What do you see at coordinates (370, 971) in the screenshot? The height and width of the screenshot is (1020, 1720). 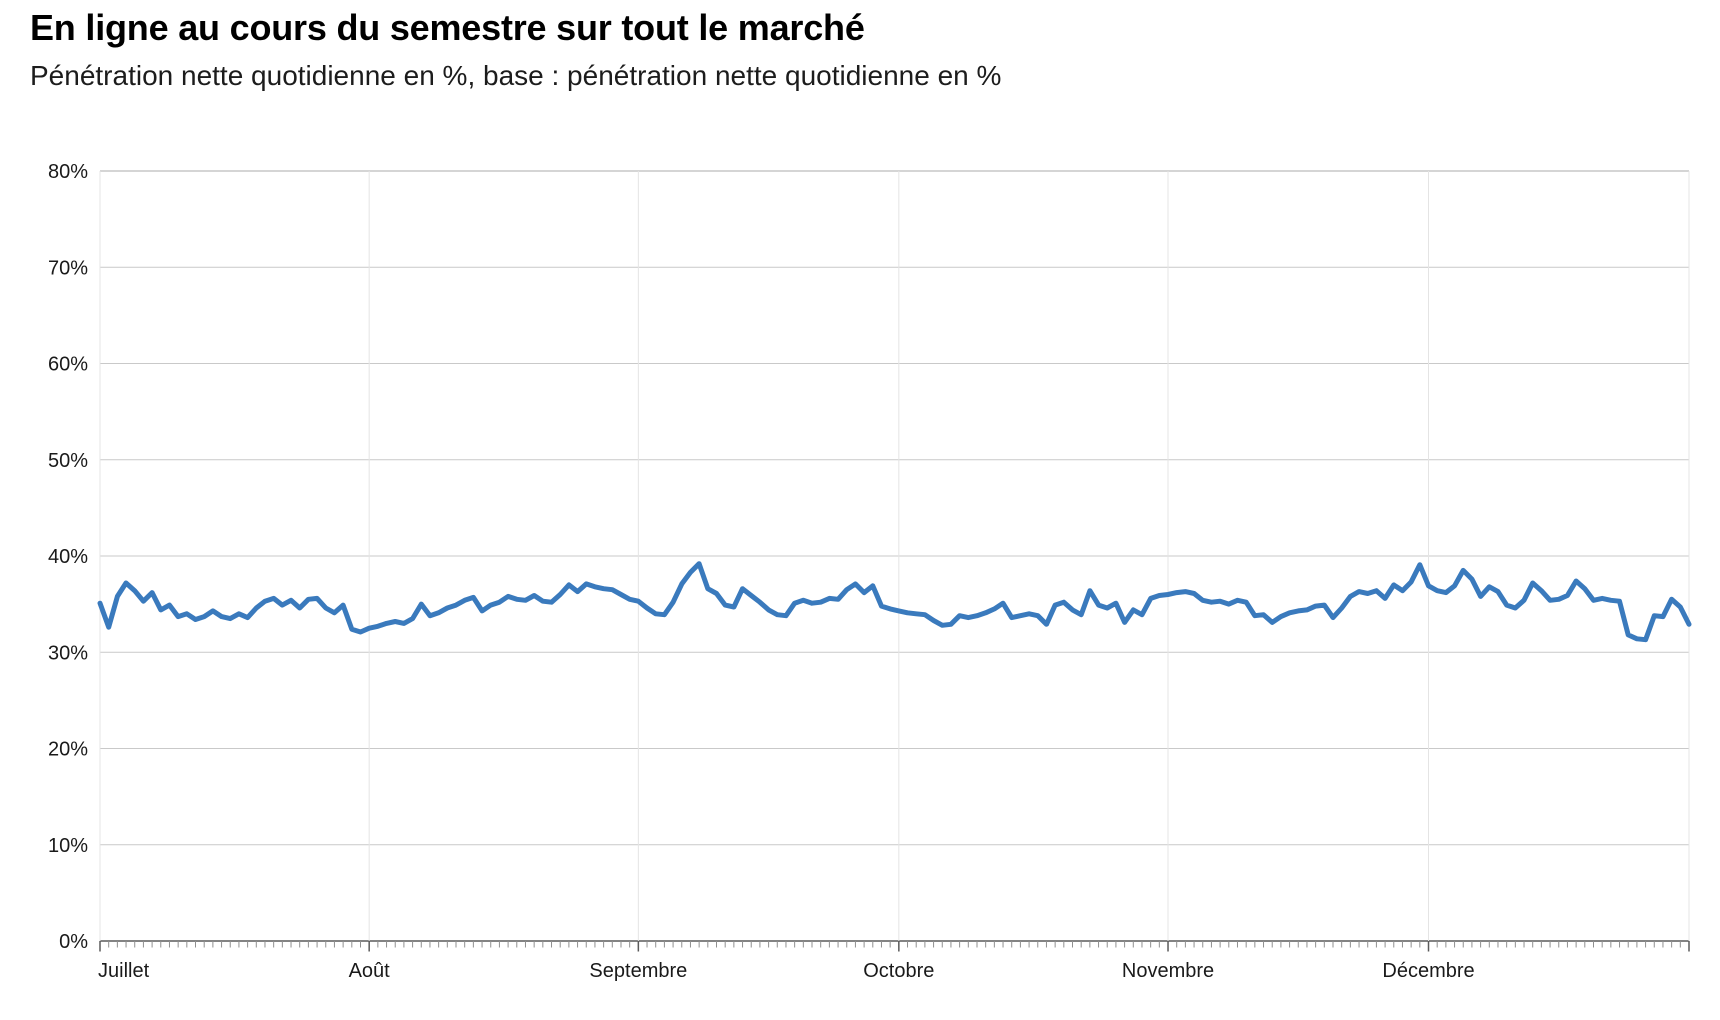 I see `x-axis-label: Août` at bounding box center [370, 971].